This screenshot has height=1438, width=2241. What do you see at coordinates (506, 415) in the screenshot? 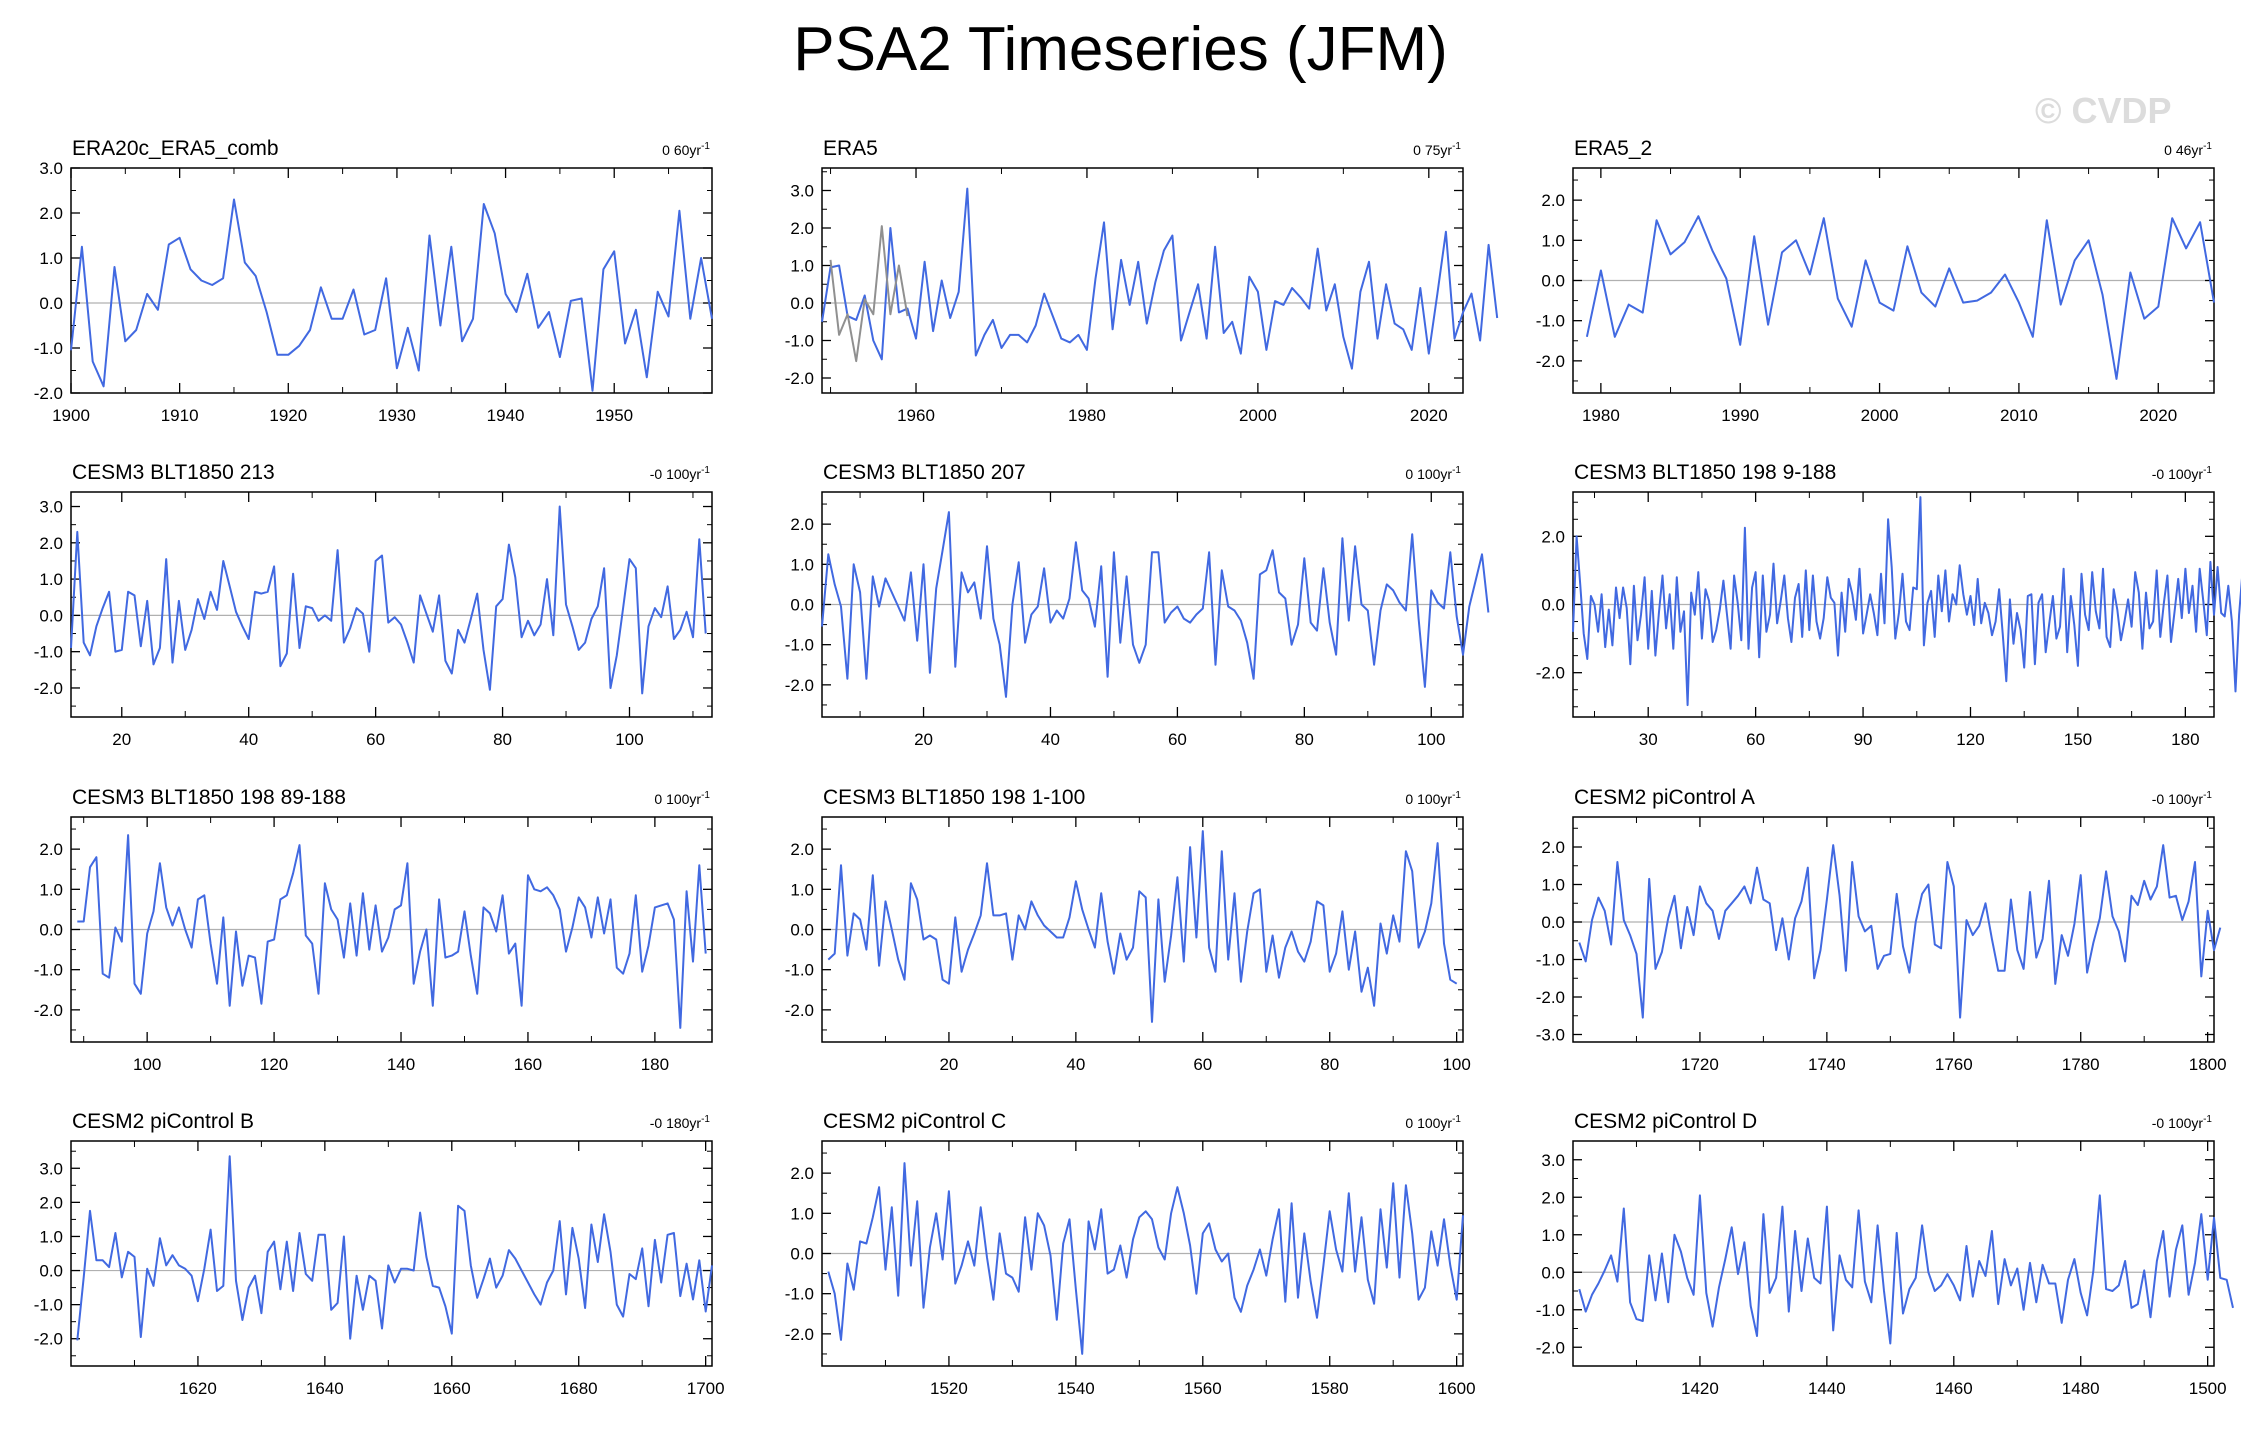
I see `x-tick-label: 1940` at bounding box center [506, 415].